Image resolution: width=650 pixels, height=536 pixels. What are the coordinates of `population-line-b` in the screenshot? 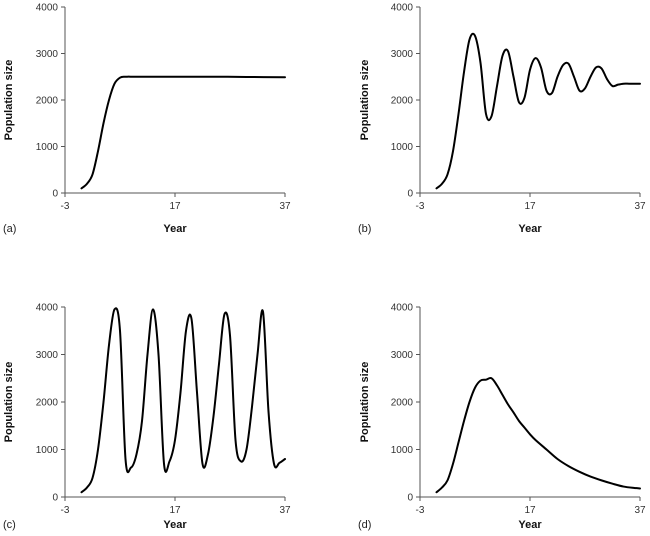 It's located at (538, 111).